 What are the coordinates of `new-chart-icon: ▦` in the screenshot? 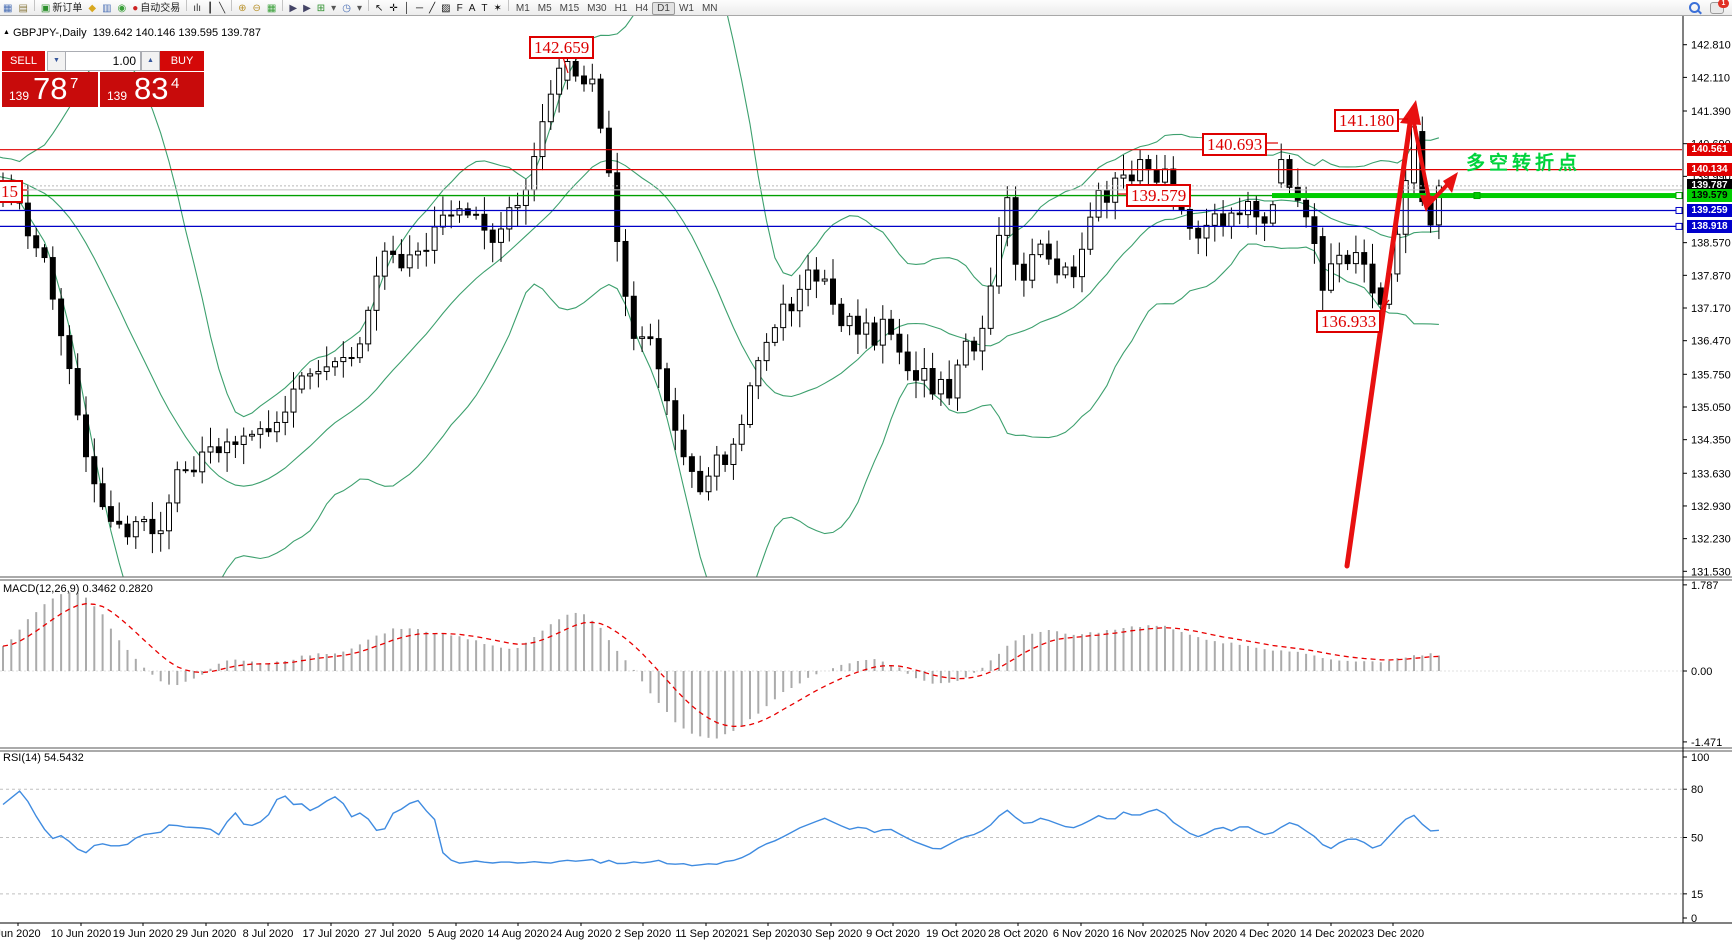 It's located at (7, 8).